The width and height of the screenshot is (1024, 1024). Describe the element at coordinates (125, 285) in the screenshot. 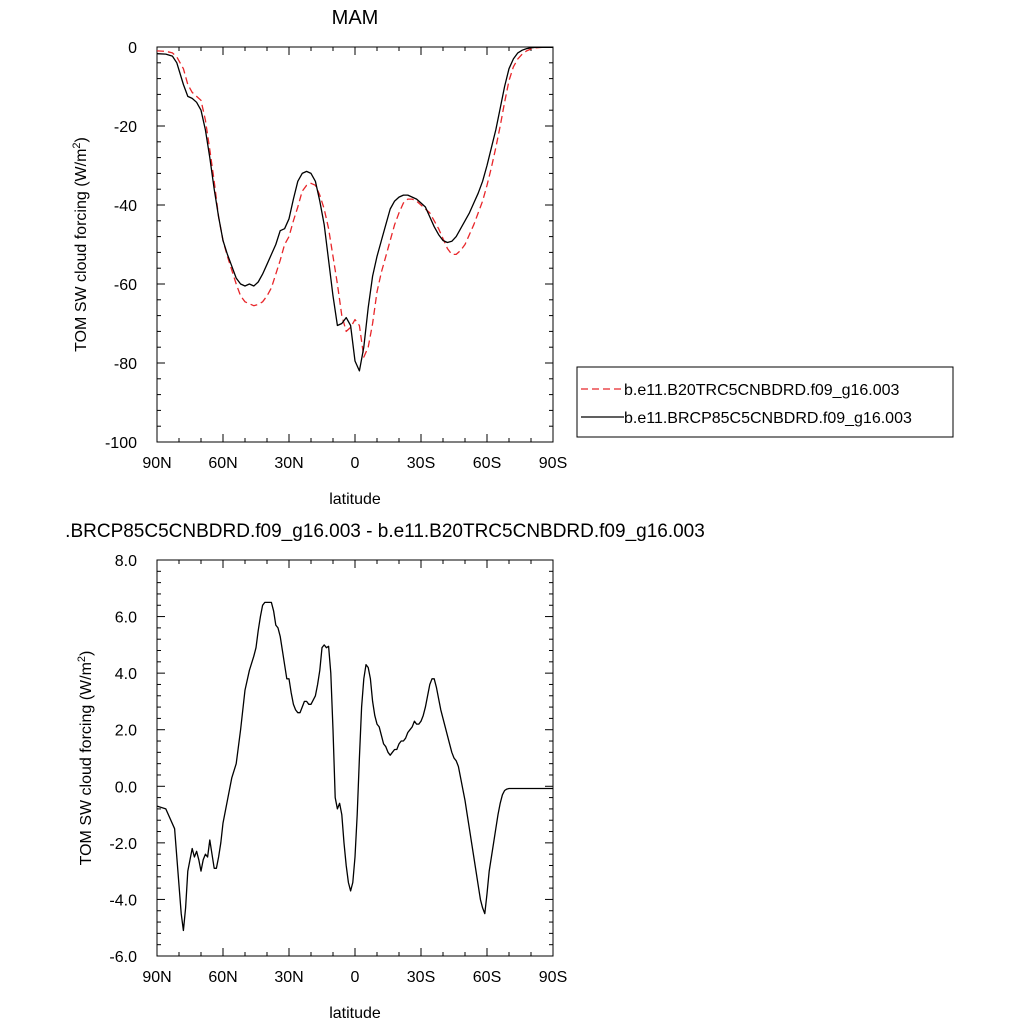

I see `y-tick-label: -60` at that location.